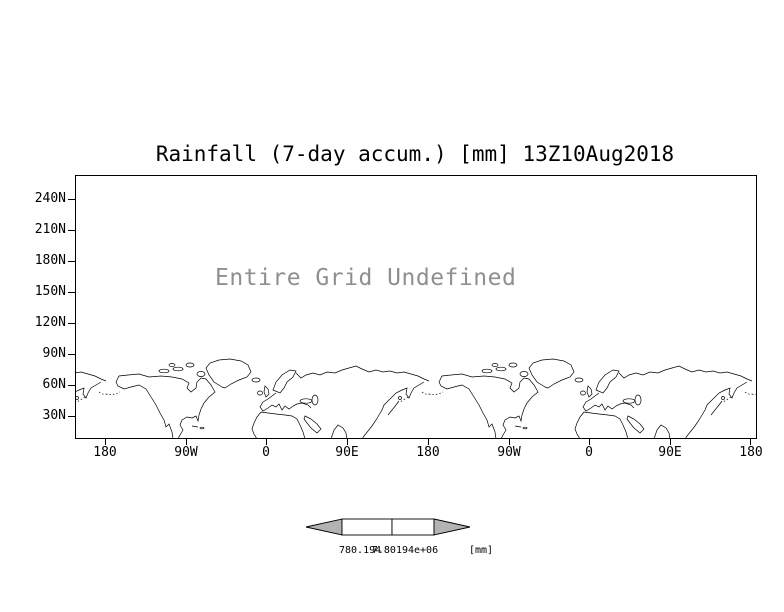 The width and height of the screenshot is (784, 612). I want to click on y-tick-label: 240N, so click(50, 198).